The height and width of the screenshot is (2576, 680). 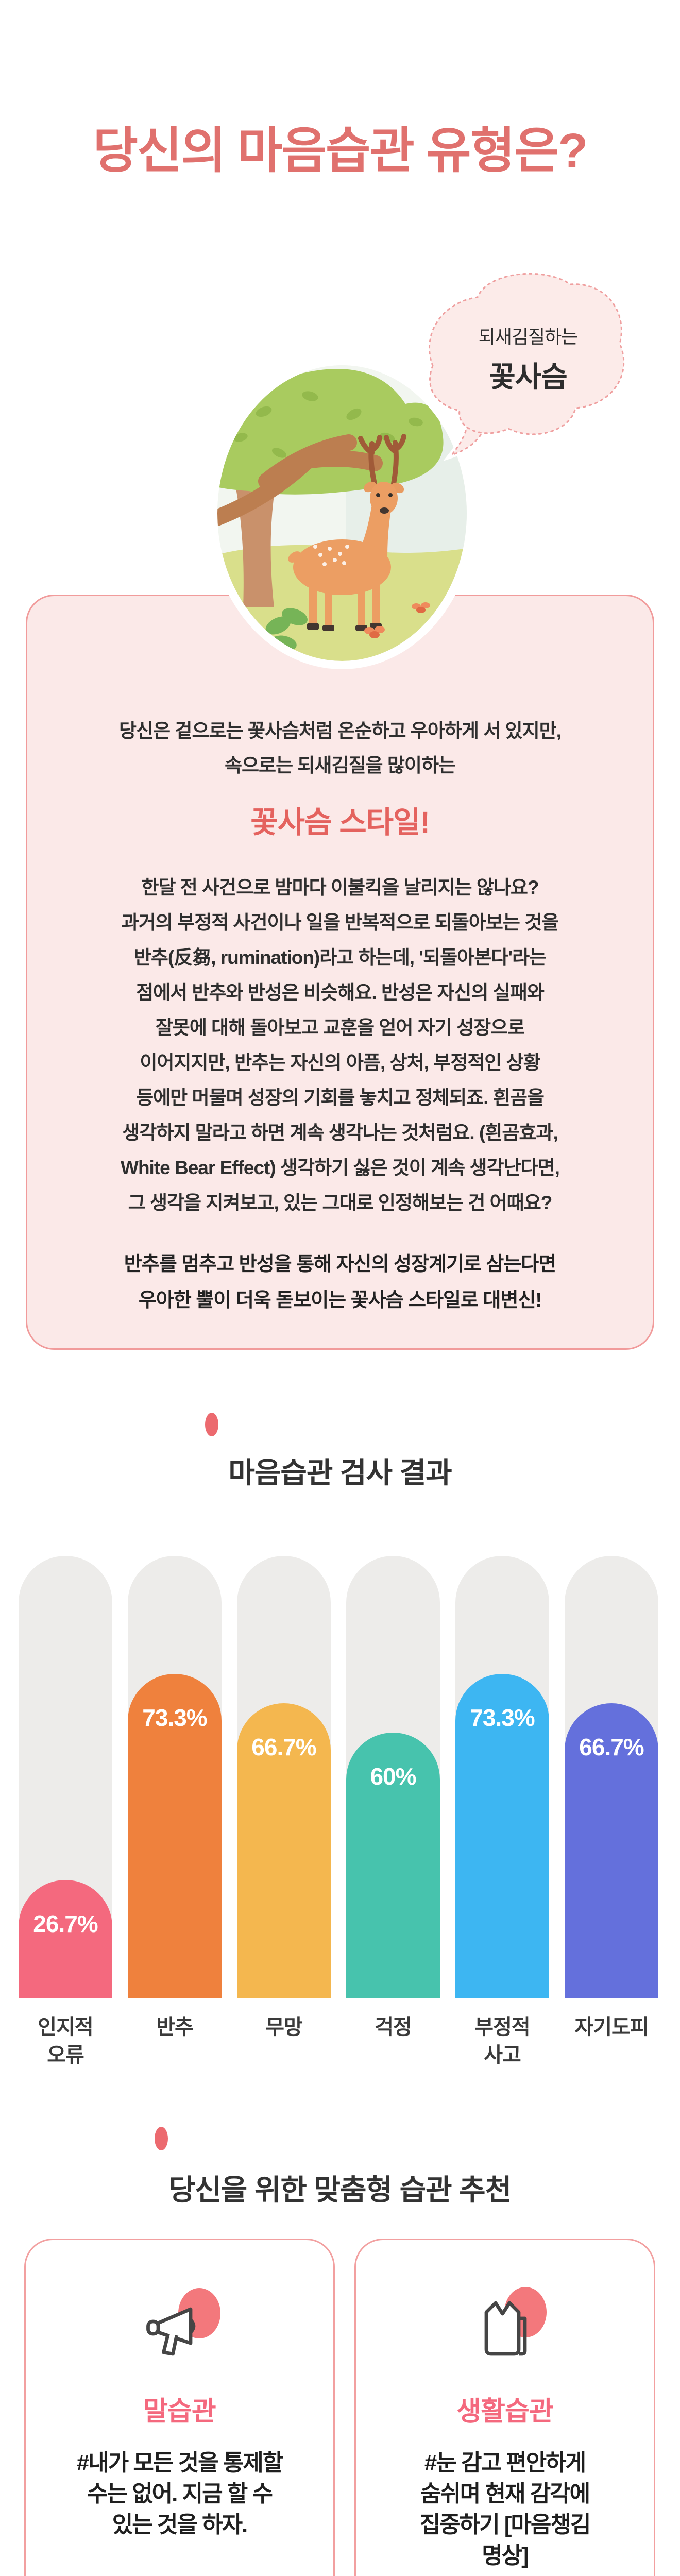 I want to click on speech-bubble: 되새김질하는 꽃사슴, so click(x=524, y=360).